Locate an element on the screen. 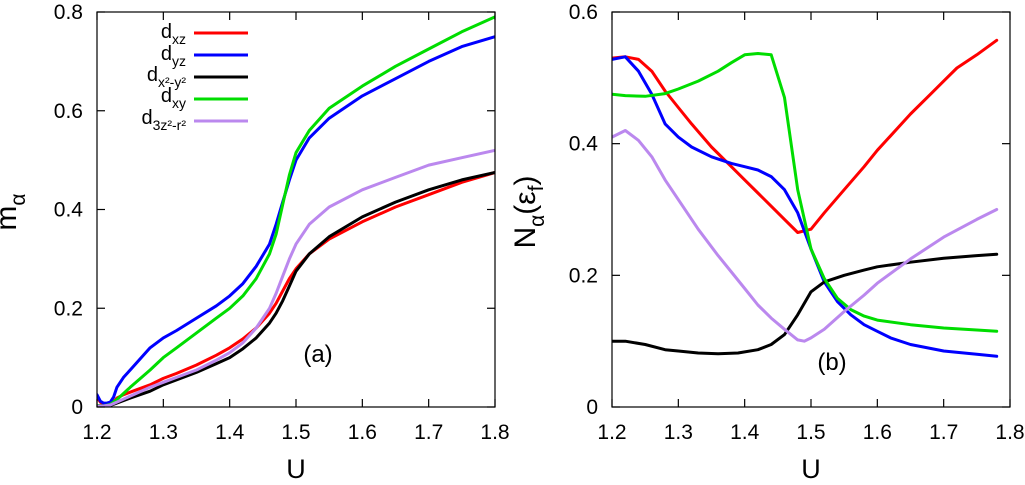 The height and width of the screenshot is (485, 1025). panel-a-xtick-label: 1.2 is located at coordinates (96, 432).